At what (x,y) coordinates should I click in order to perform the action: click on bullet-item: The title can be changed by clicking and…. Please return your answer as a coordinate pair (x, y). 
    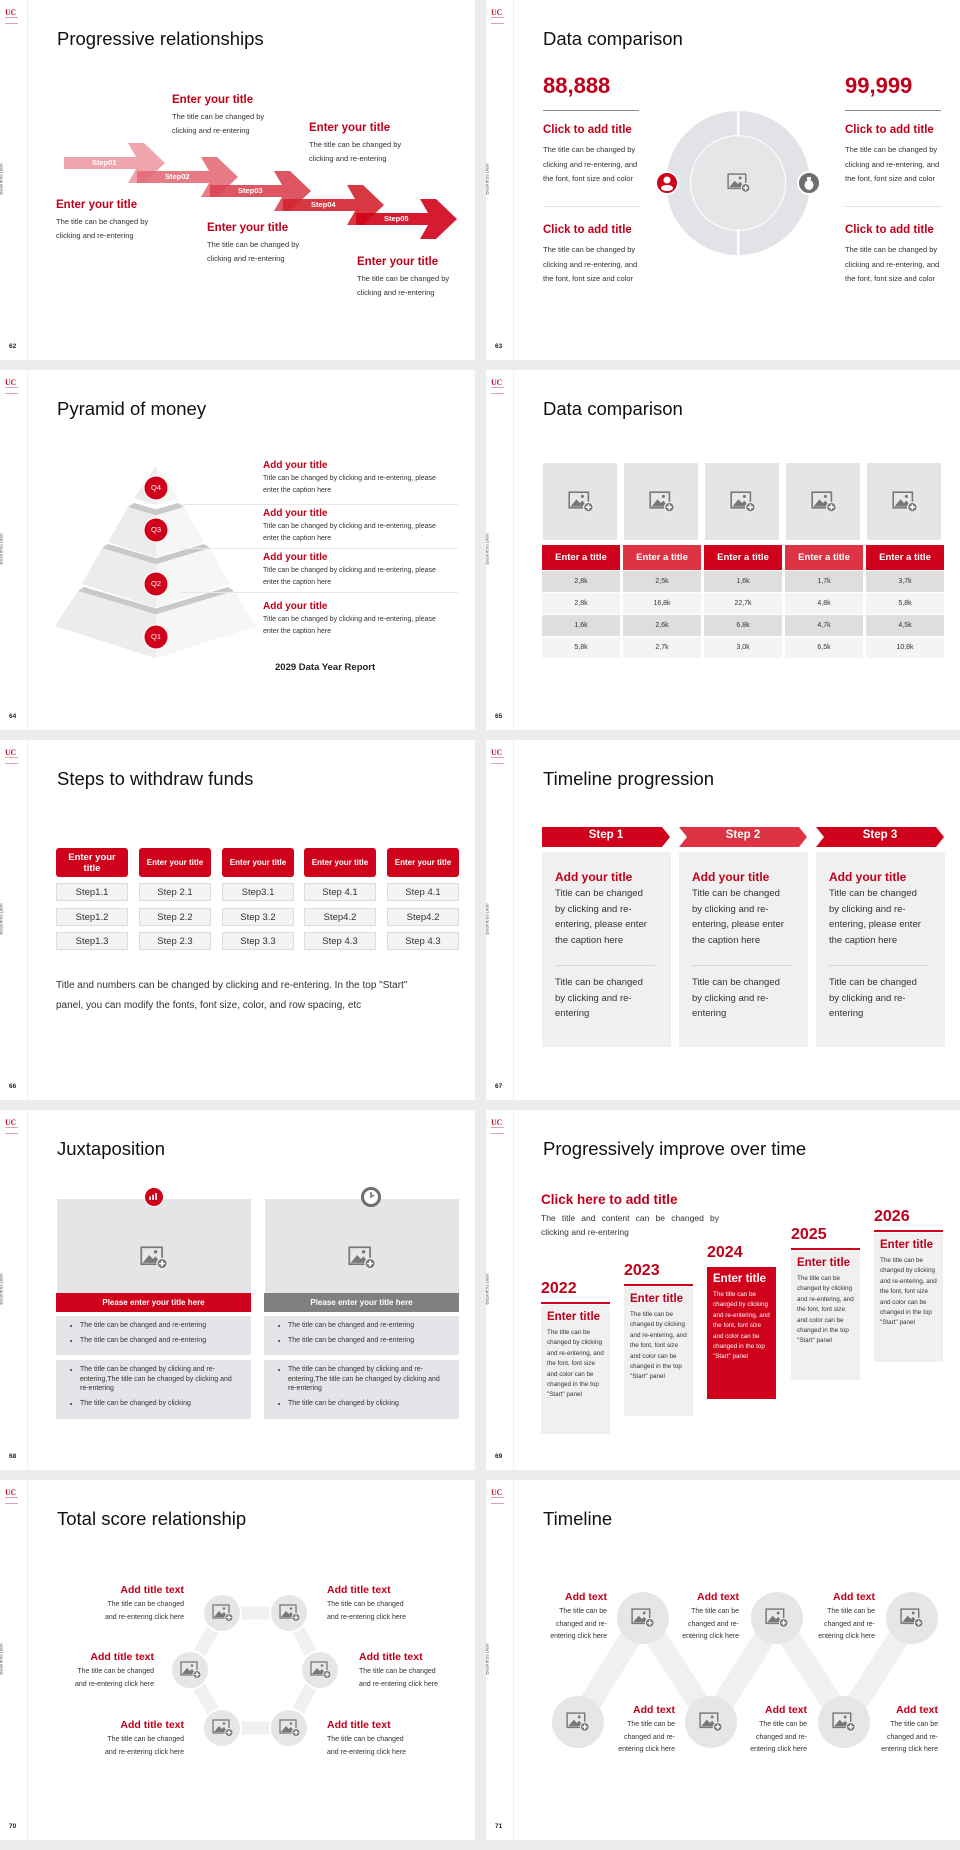
    Looking at the image, I should click on (156, 1379).